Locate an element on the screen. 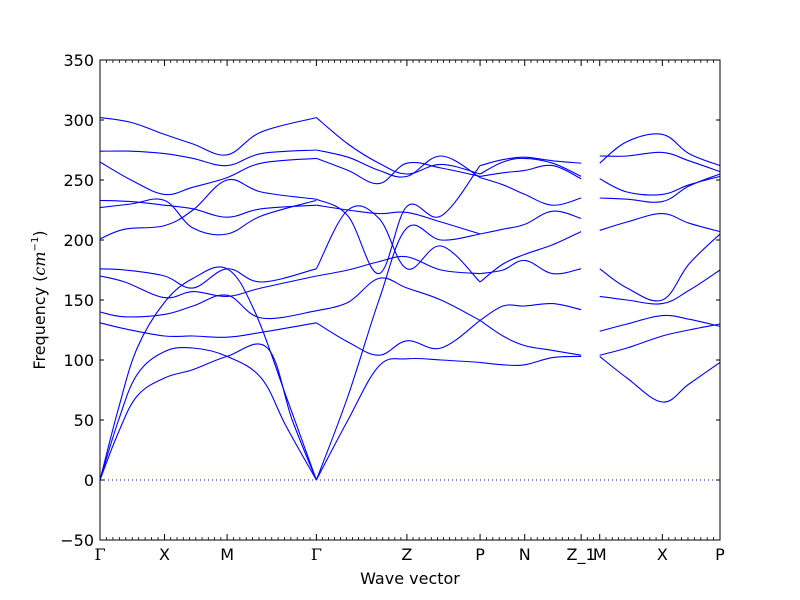 The height and width of the screenshot is (600, 800). x-tick-label: N is located at coordinates (525, 554).